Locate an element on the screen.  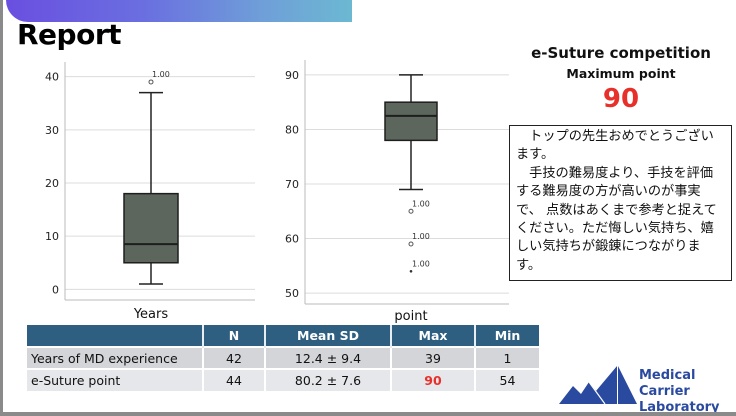
svg-text: 60 is located at coordinates (292, 239).